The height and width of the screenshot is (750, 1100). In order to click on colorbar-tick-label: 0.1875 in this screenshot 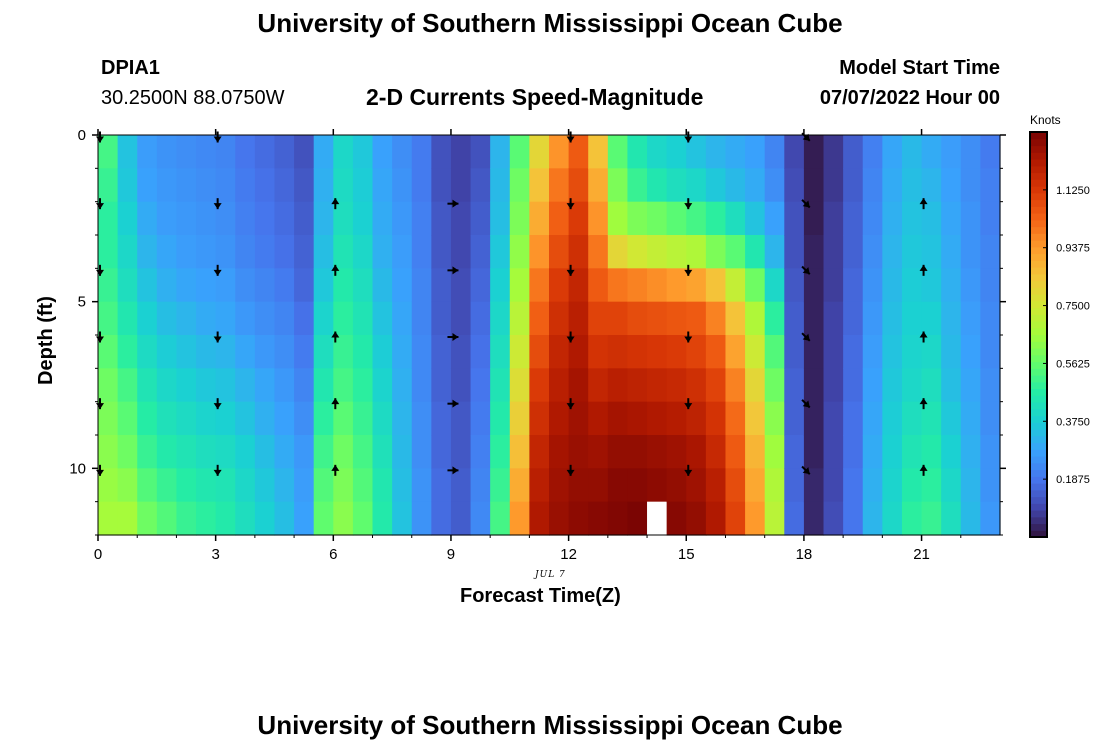, I will do `click(1073, 480)`.